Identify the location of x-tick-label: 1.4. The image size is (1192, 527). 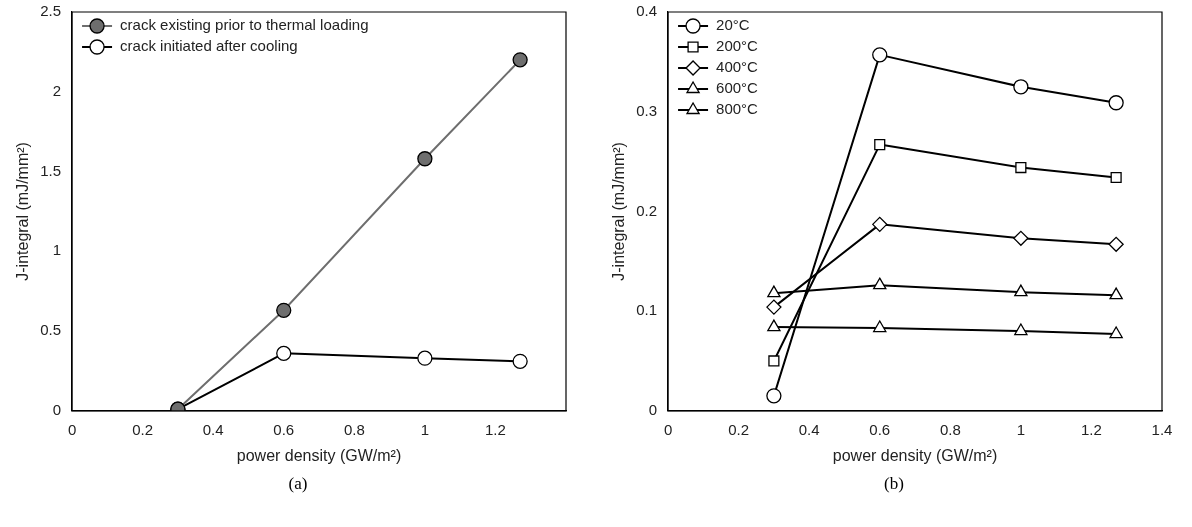
(1162, 429).